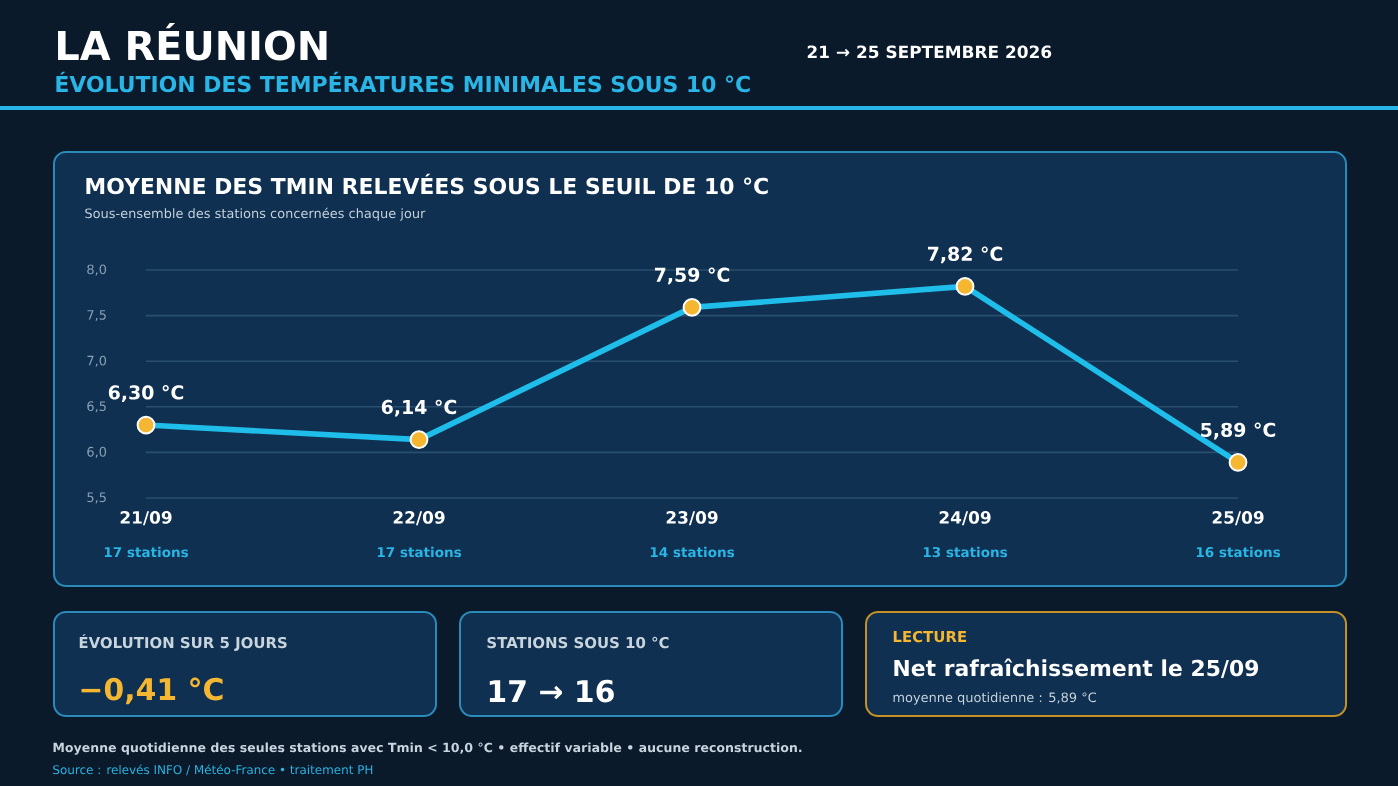 This screenshot has width=1398, height=786. I want to click on chart-title: MOYENNE DES TMIN RELEVÉES SOUS LE SEUIL DE 10 °C, so click(427, 184).